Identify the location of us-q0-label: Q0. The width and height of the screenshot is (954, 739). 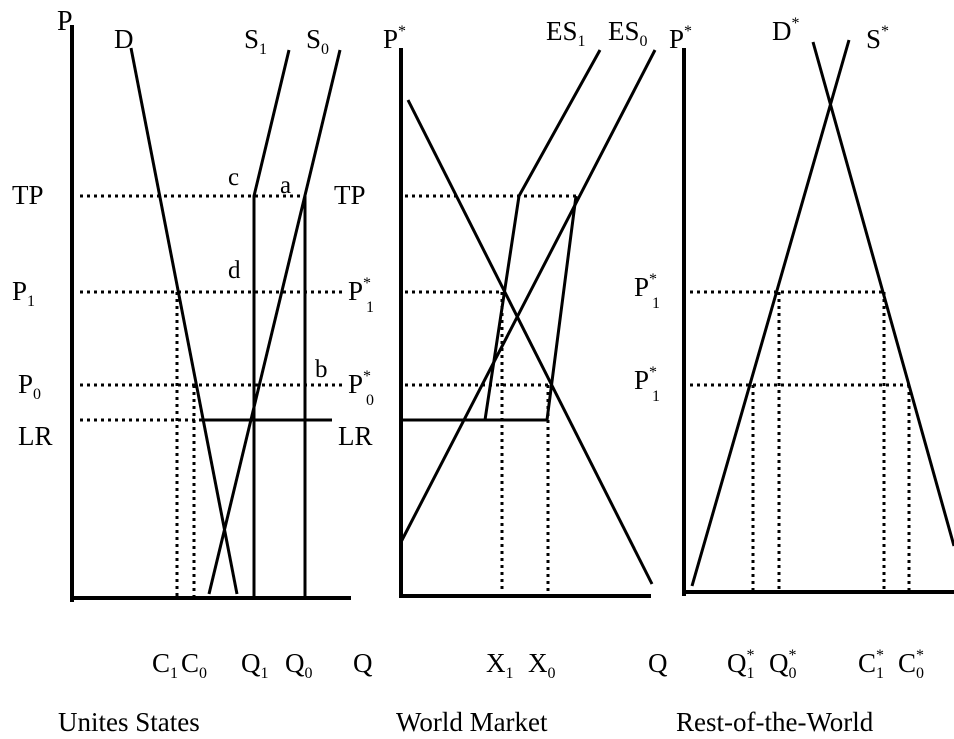
(299, 665).